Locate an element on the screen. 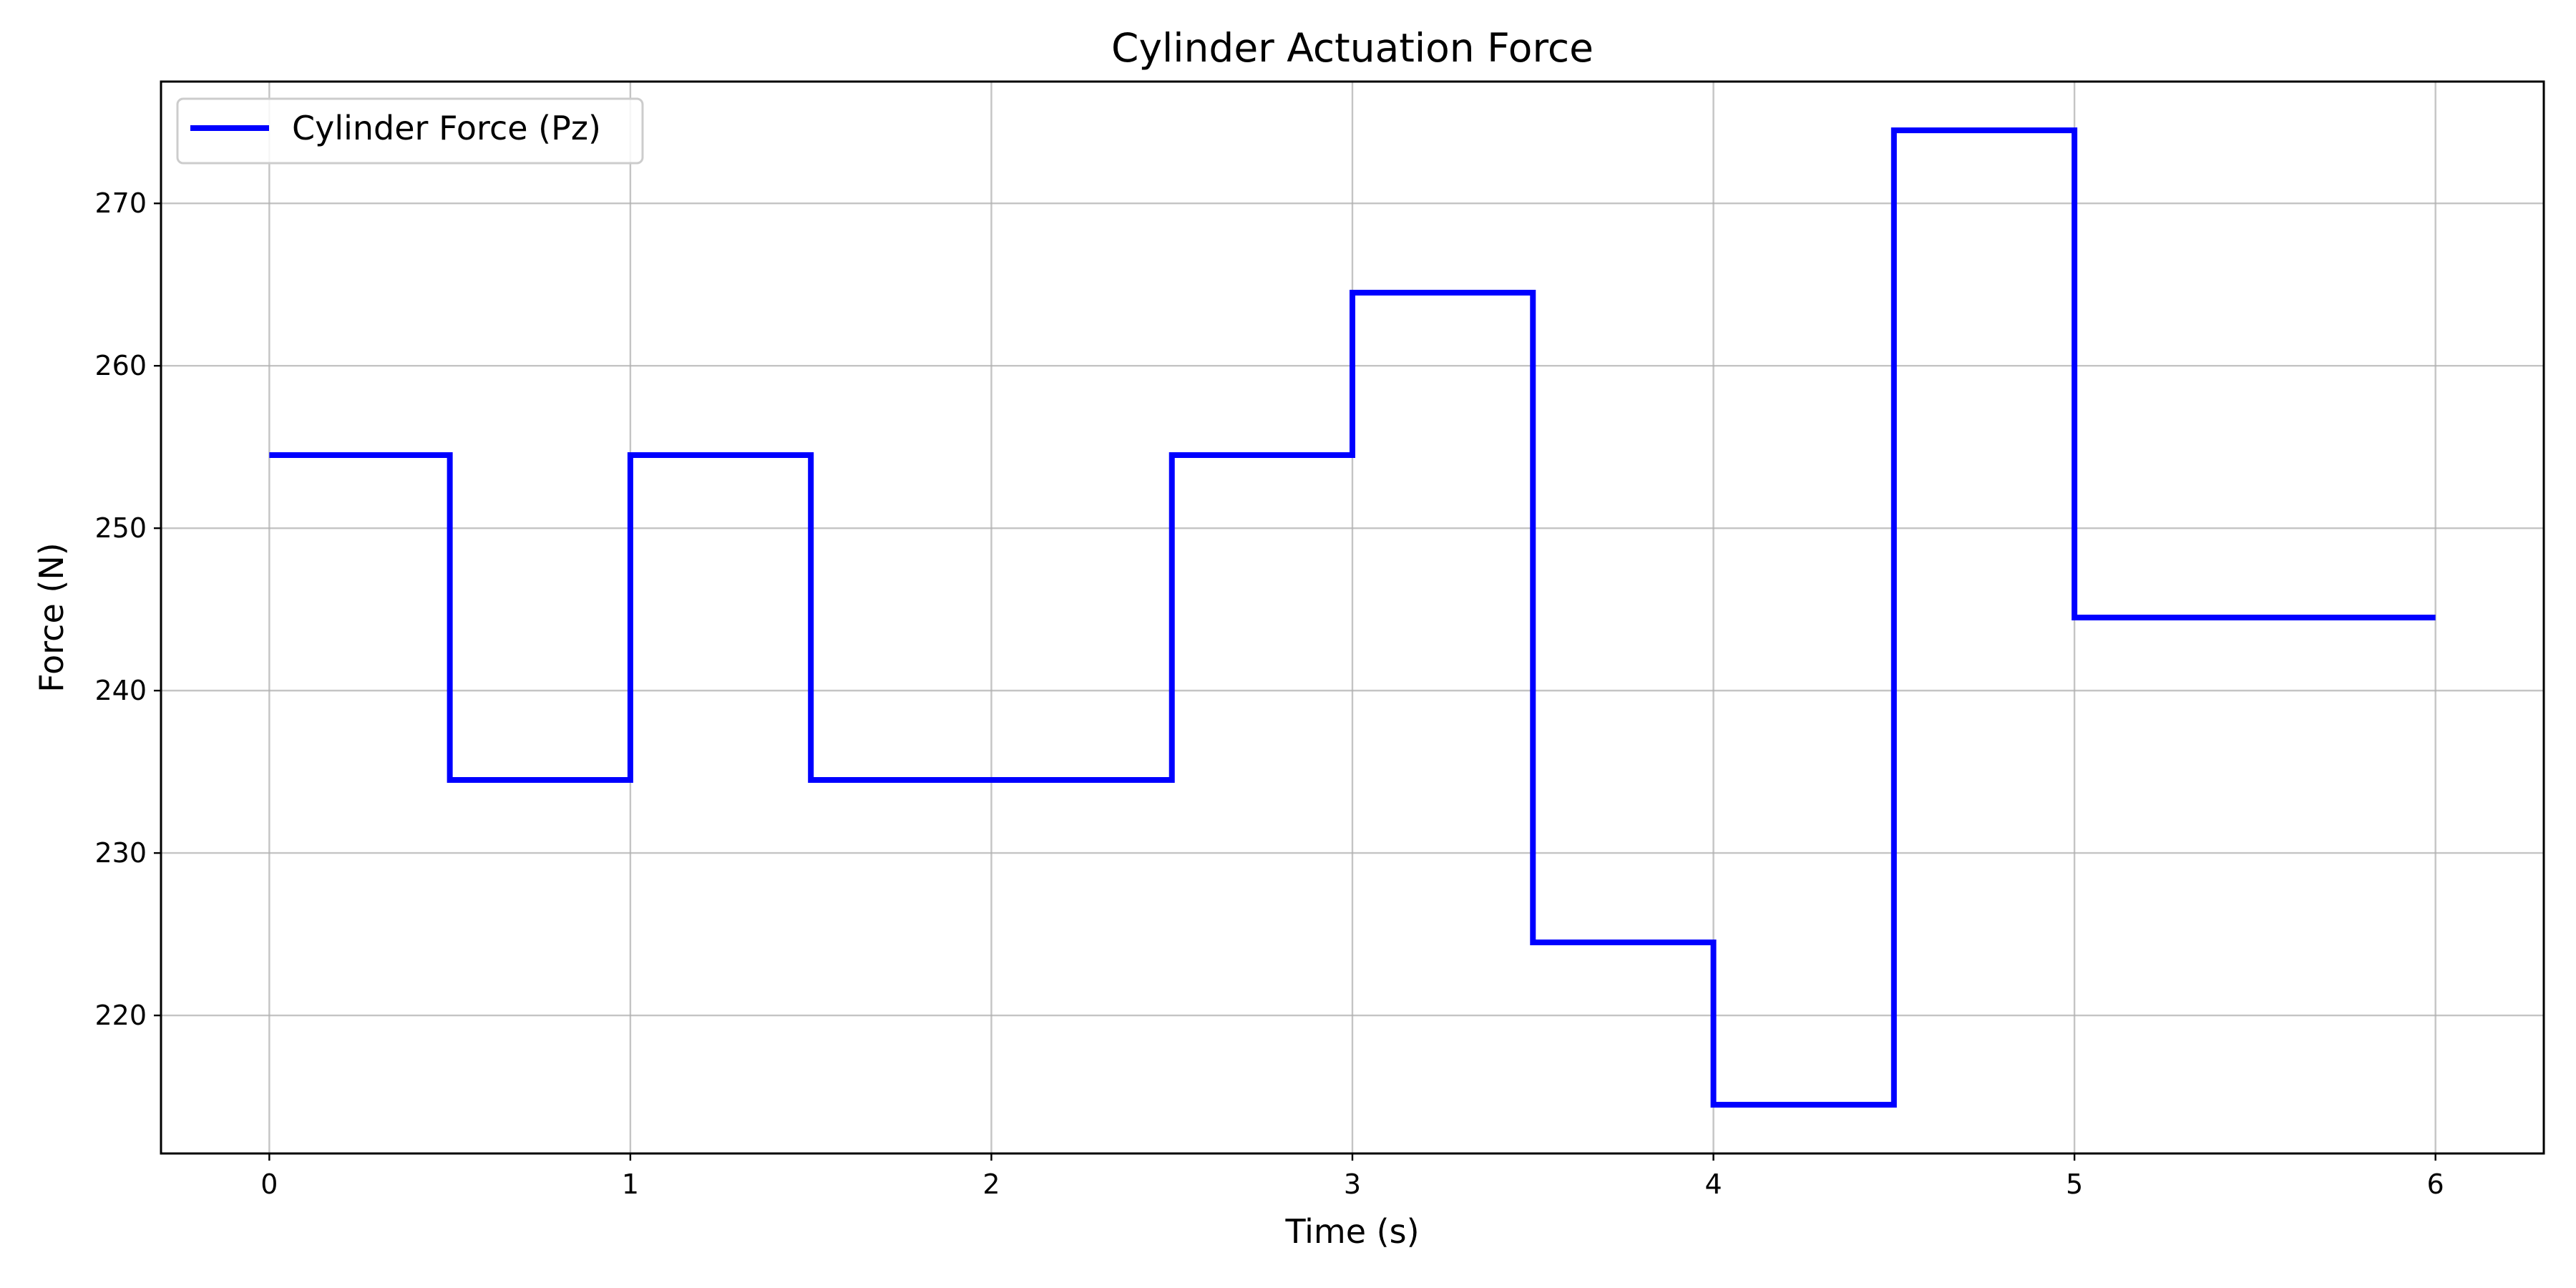 Image resolution: width=2576 pixels, height=1288 pixels. y-tick-label: 220 is located at coordinates (120, 1015).